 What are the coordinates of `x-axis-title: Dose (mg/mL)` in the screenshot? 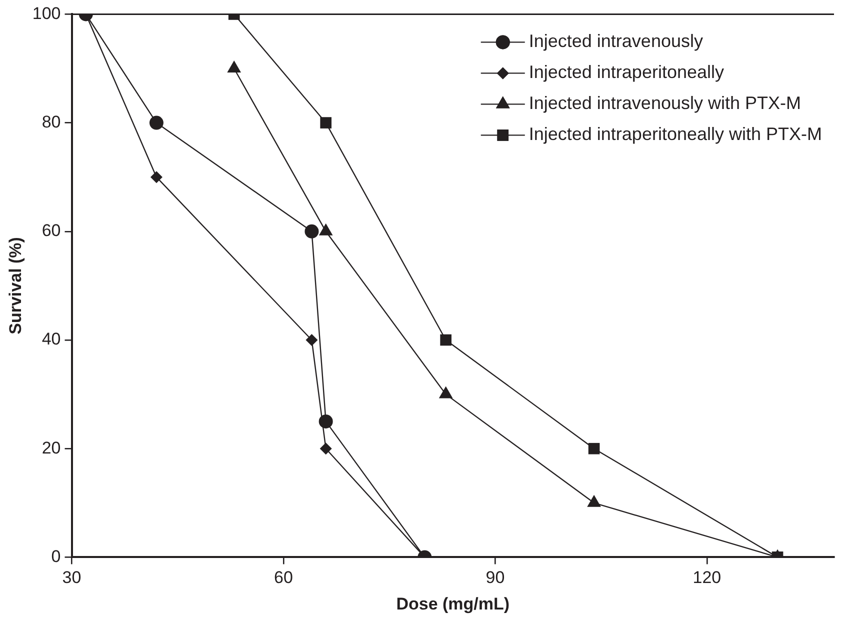 It's located at (453, 604).